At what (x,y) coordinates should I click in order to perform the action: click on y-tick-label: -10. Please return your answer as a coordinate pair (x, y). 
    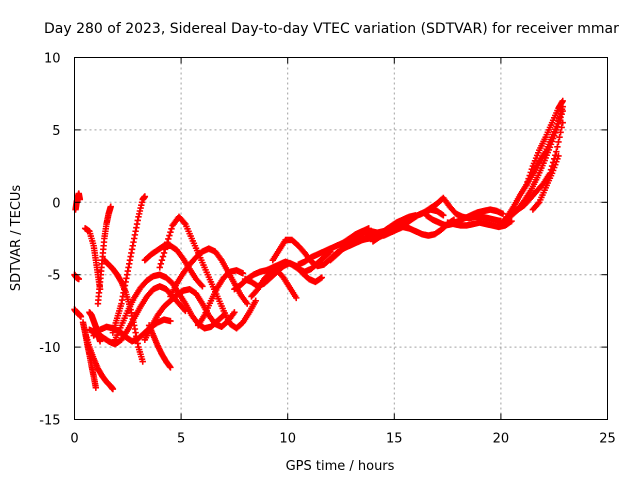
    Looking at the image, I should click on (49, 348).